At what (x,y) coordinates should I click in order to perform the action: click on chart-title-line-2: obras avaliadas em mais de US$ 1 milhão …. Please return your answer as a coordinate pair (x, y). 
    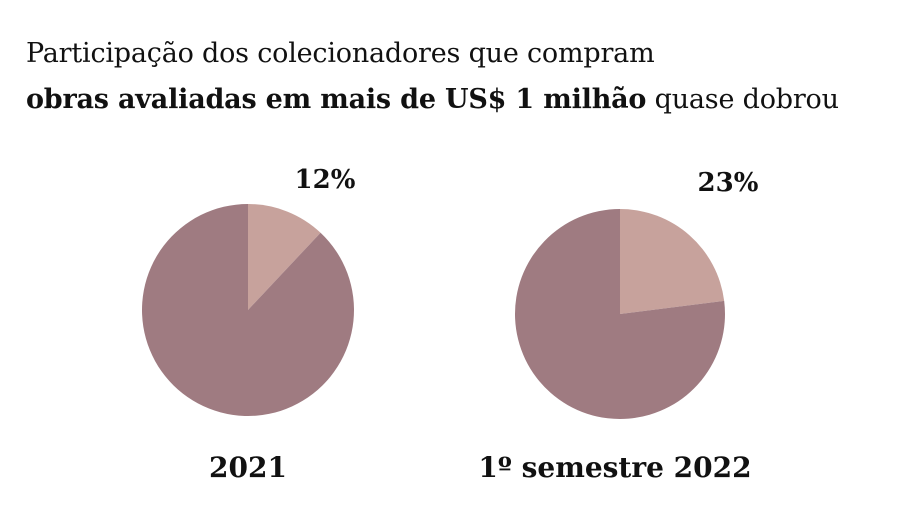
    Looking at the image, I should click on (432, 99).